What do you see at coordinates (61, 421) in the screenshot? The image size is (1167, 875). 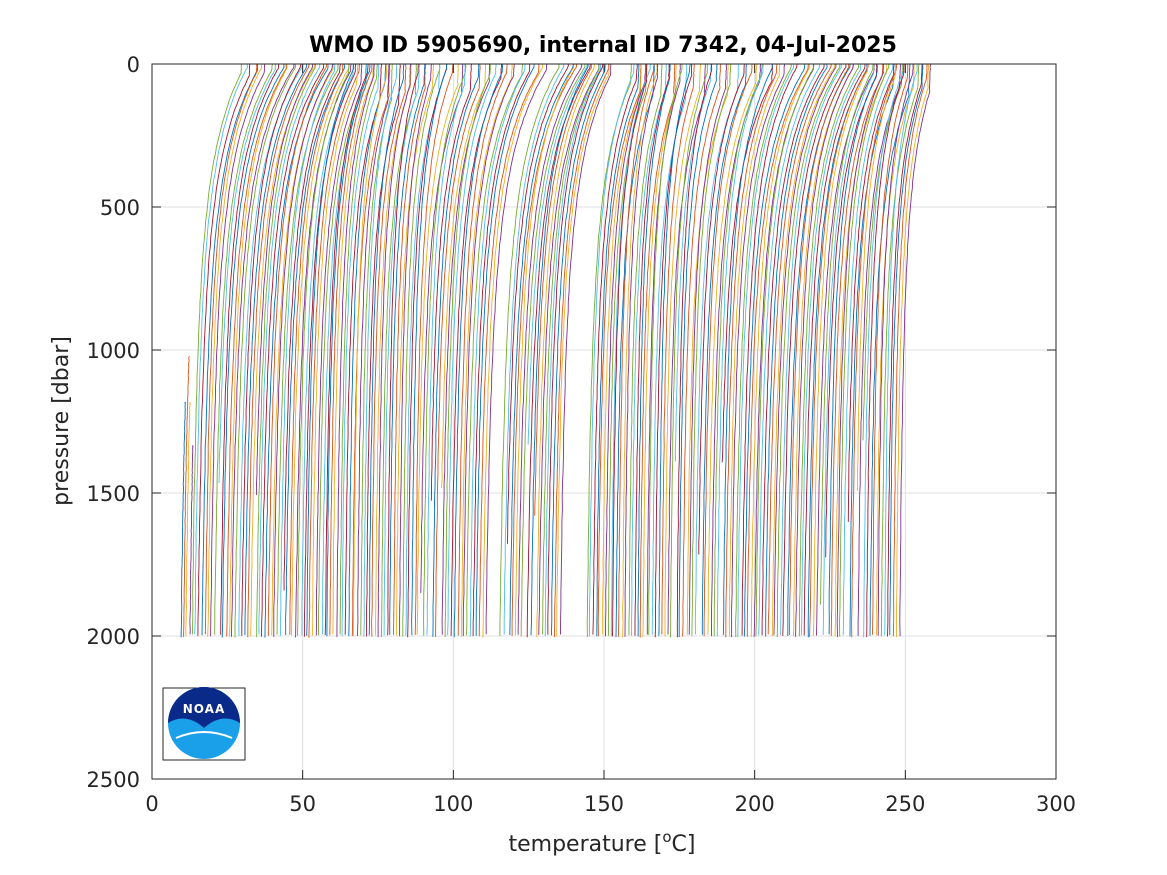 I see `y-axis-label: pressure [dbar]` at bounding box center [61, 421].